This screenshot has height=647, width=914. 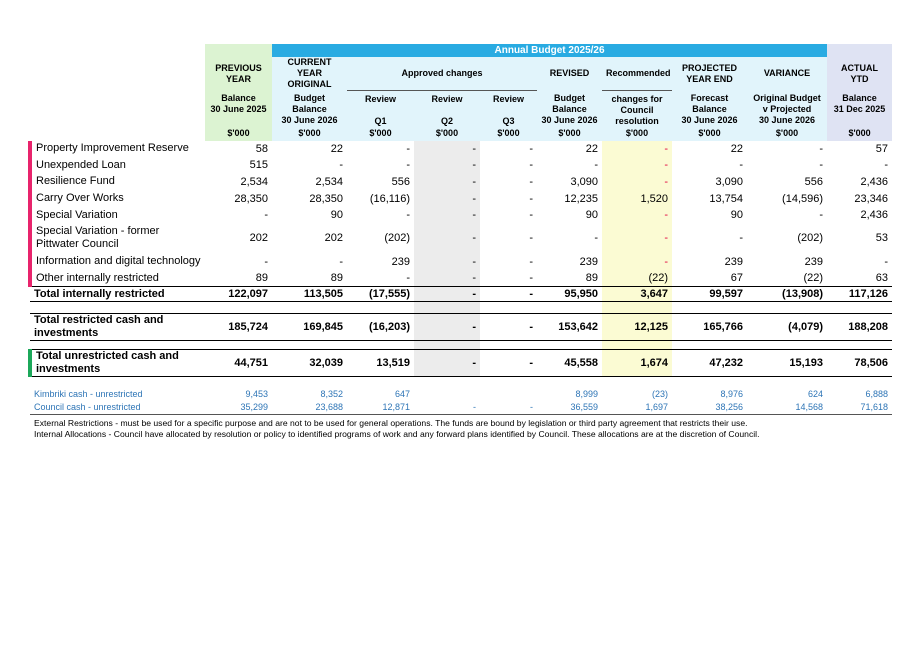 What do you see at coordinates (380, 407) in the screenshot?
I see `value-cell: 12,871` at bounding box center [380, 407].